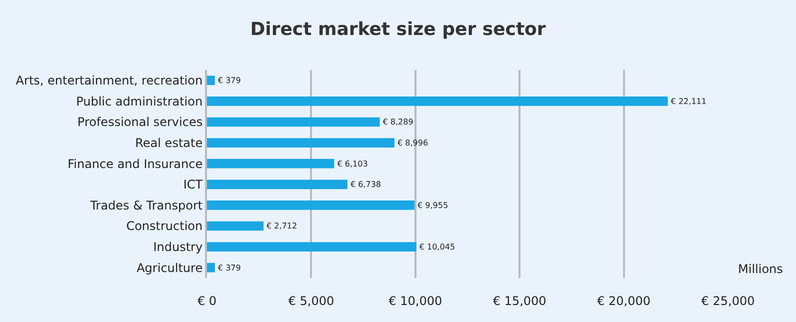  Describe the element at coordinates (207, 301) in the screenshot. I see `x-tick-label: € 0` at that location.